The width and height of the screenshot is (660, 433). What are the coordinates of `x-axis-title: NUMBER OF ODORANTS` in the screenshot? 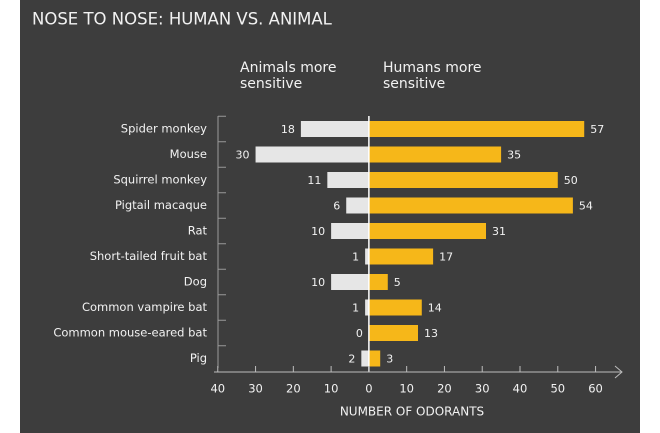 It's located at (412, 412).